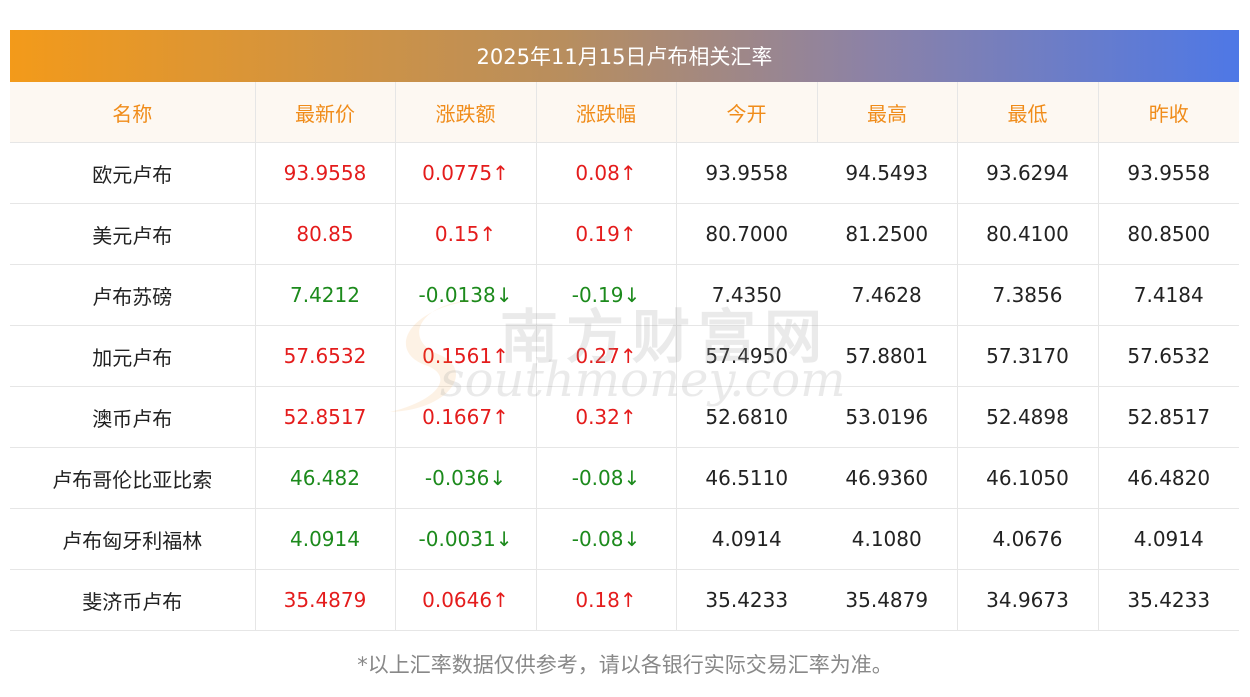 The image size is (1250, 697). I want to click on cell-low: 34.9673, so click(1028, 600).